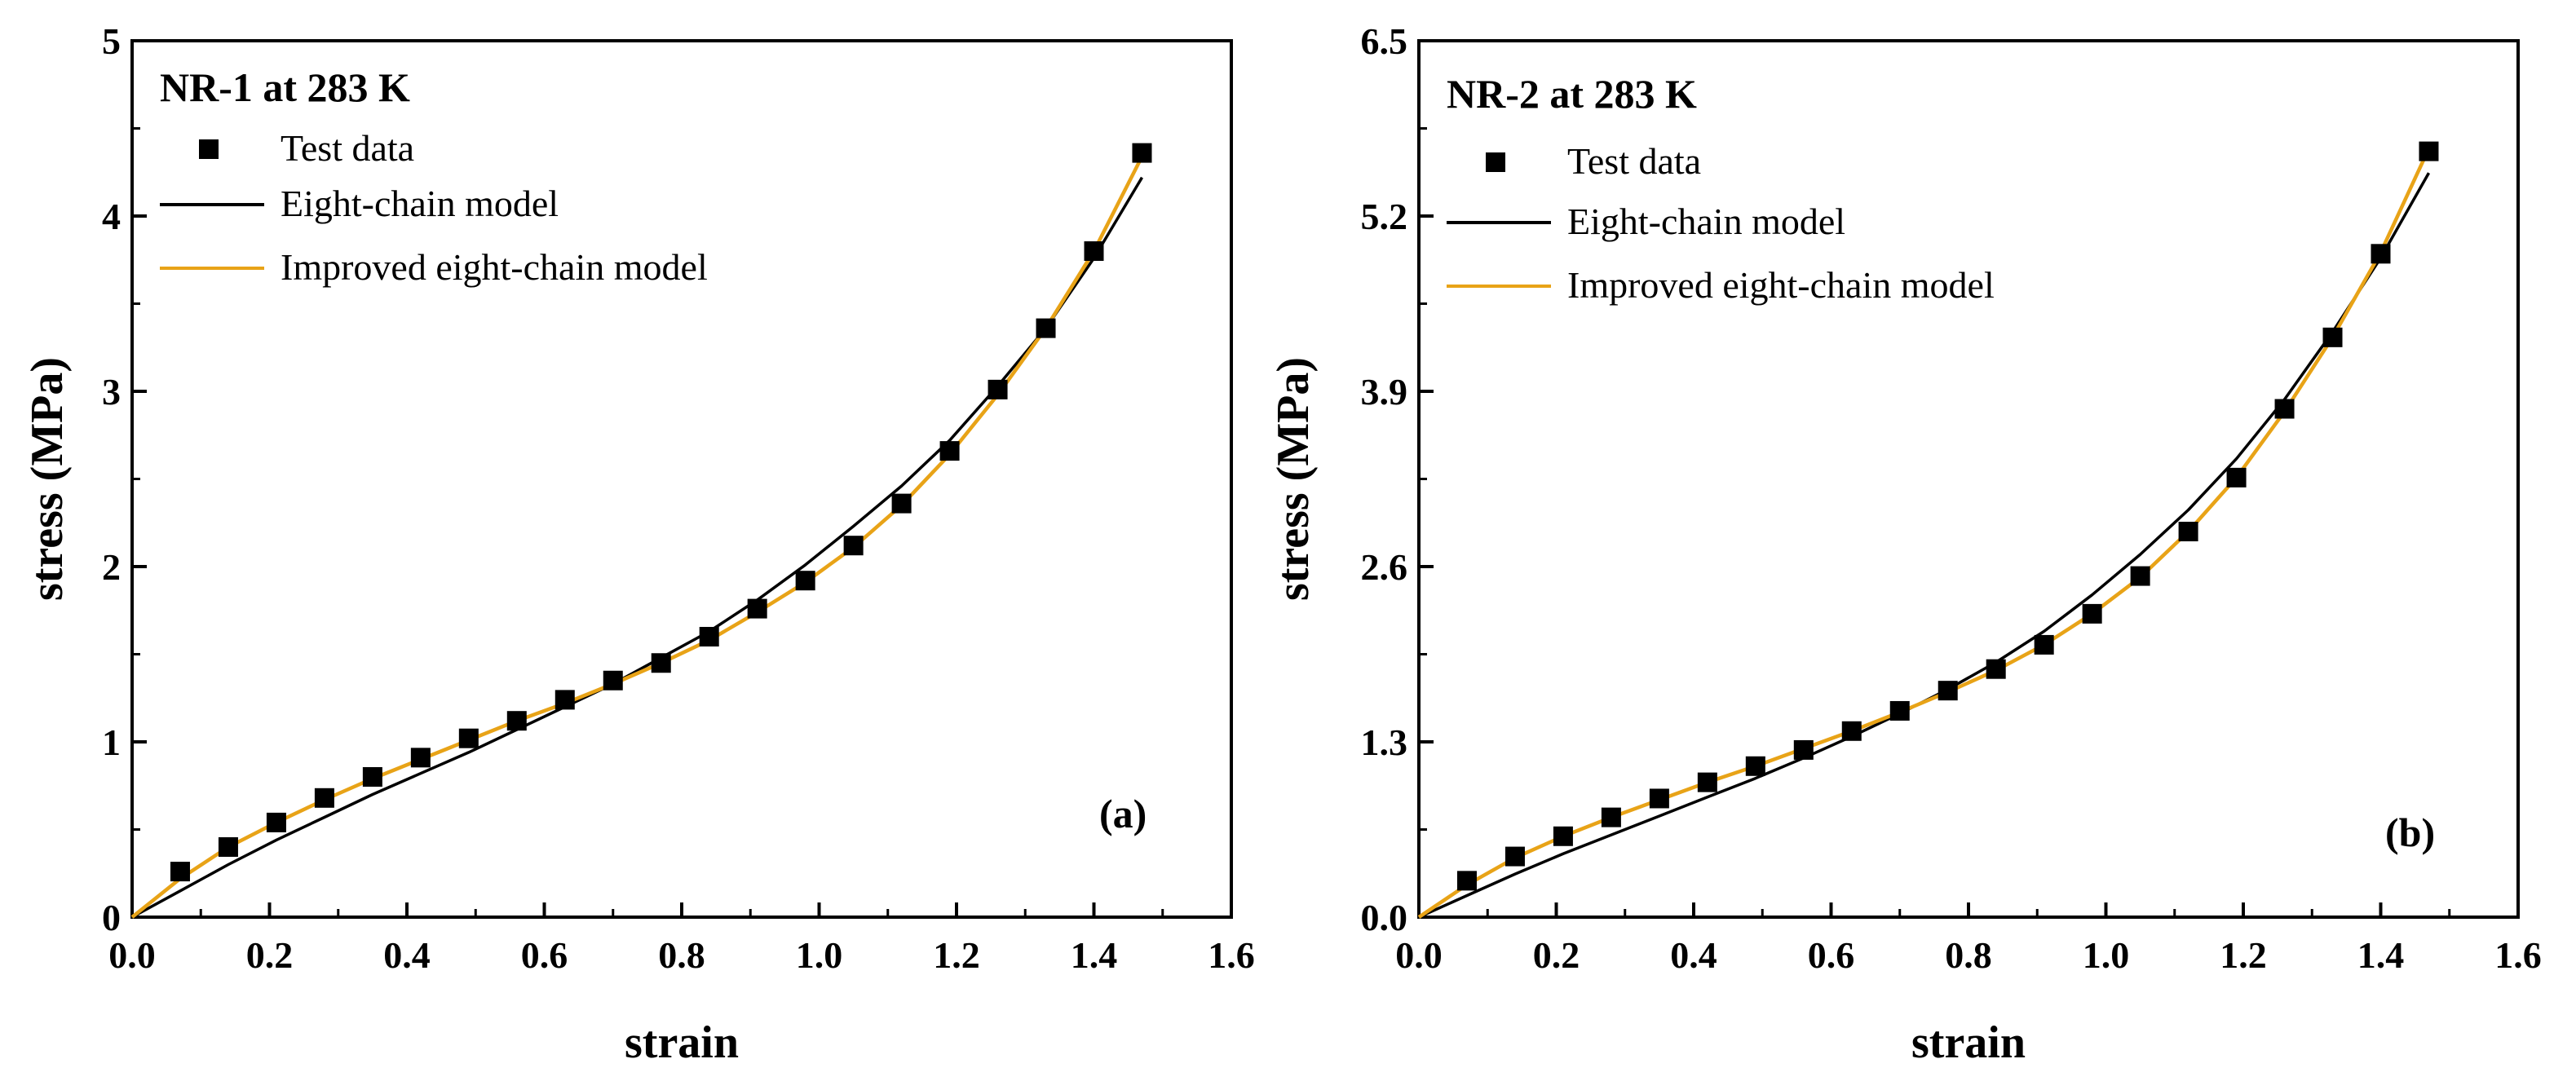 The height and width of the screenshot is (1081, 2576). Describe the element at coordinates (1384, 41) in the screenshot. I see `y-tick-label: 6.5` at that location.